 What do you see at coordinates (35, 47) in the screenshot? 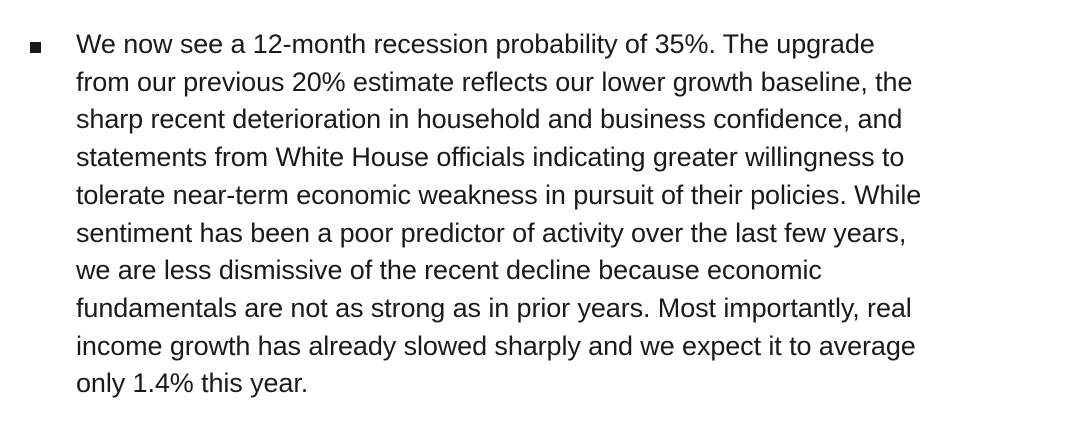
I see `square-bullet-icon` at bounding box center [35, 47].